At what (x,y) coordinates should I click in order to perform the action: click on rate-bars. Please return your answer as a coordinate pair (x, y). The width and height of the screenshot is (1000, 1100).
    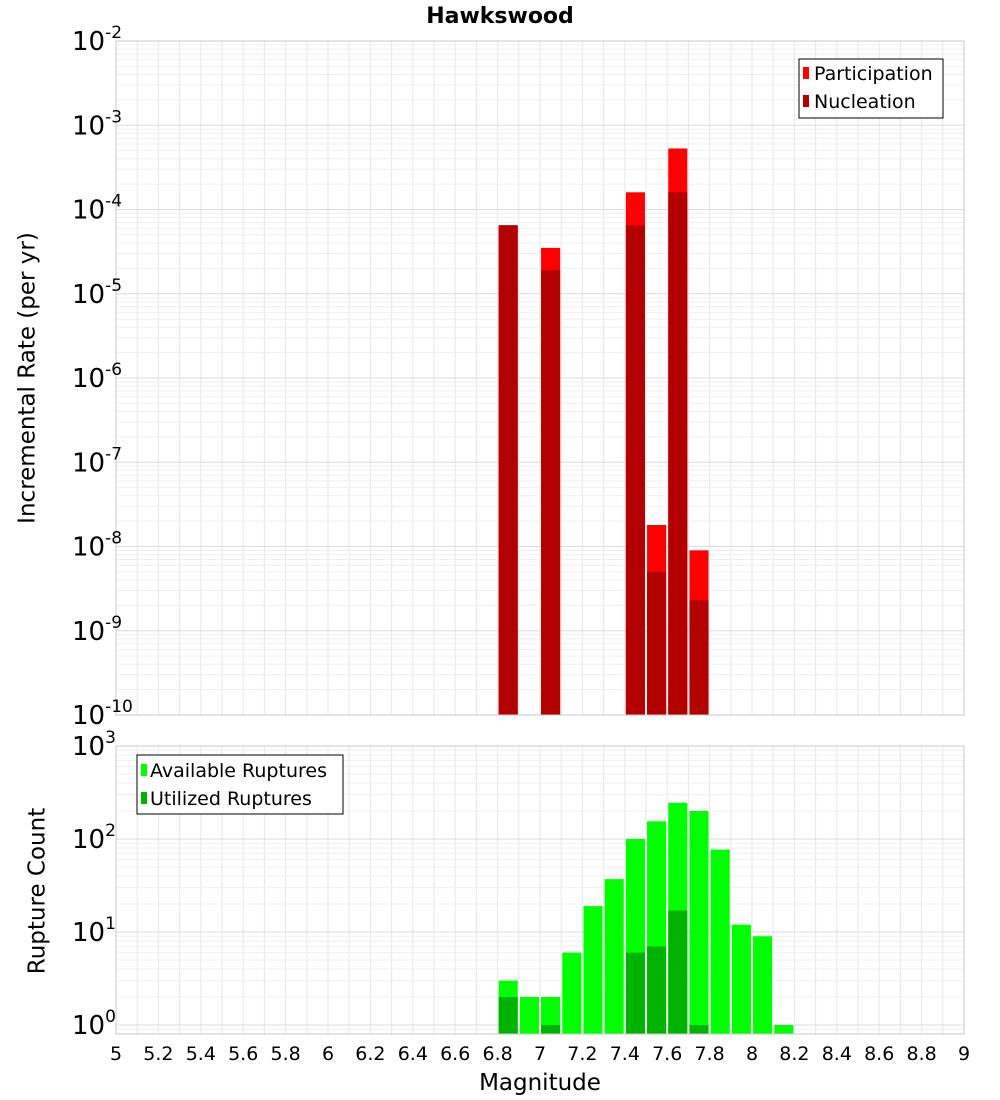
    Looking at the image, I should click on (603, 432).